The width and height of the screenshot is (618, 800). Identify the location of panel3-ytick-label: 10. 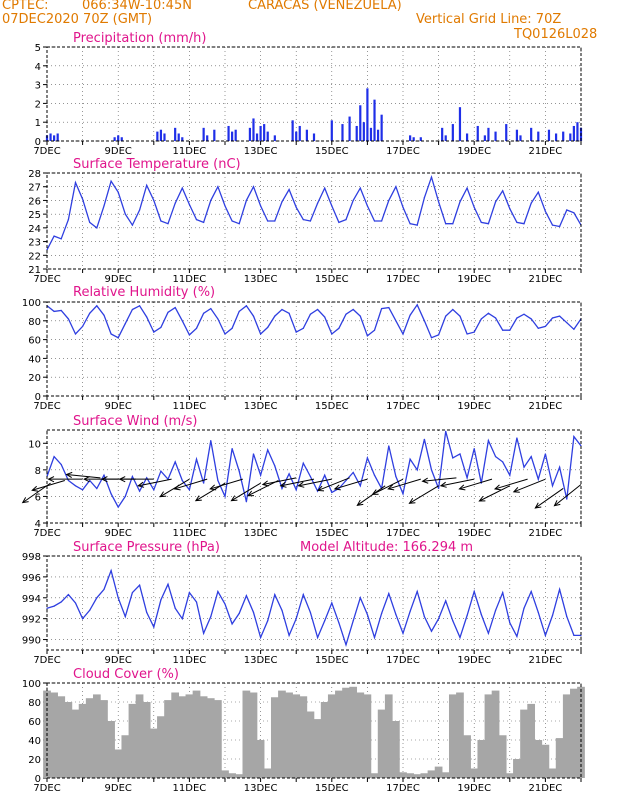
(34, 444).